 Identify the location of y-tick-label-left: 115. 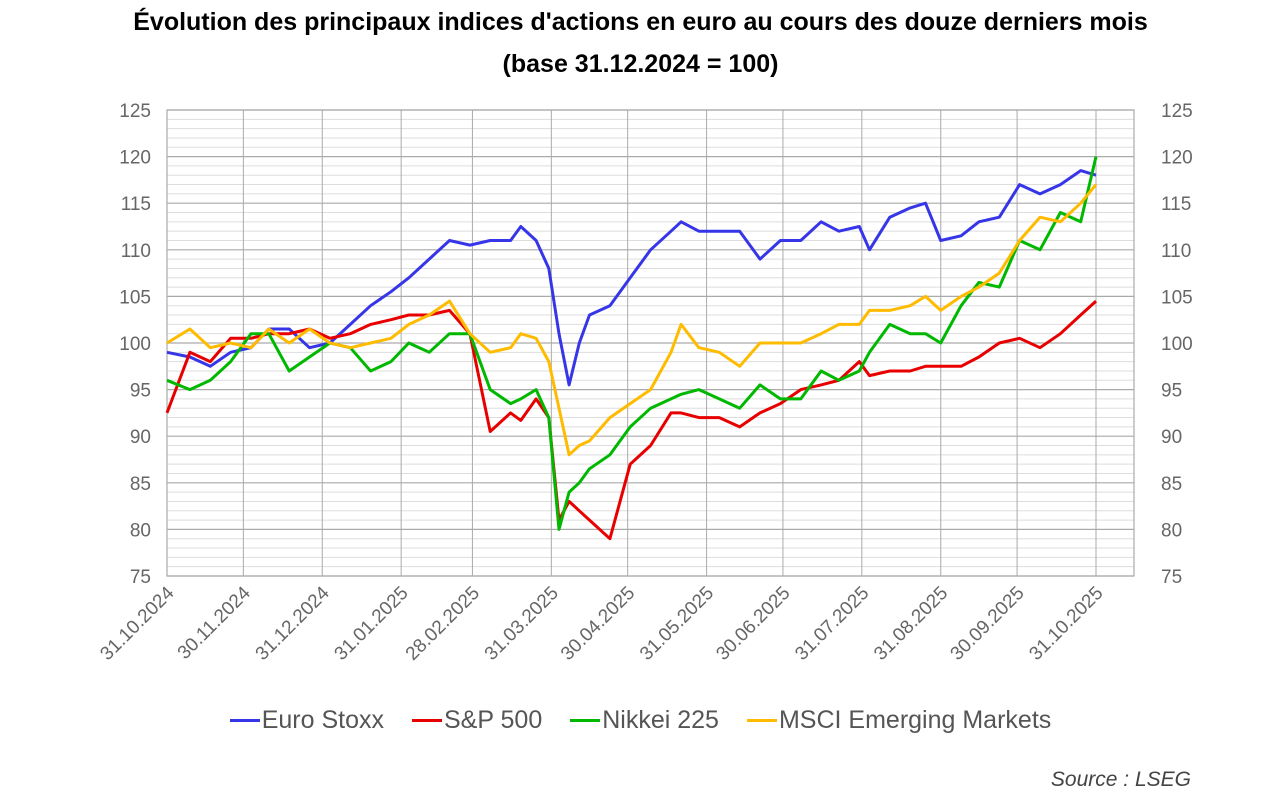
(136, 204).